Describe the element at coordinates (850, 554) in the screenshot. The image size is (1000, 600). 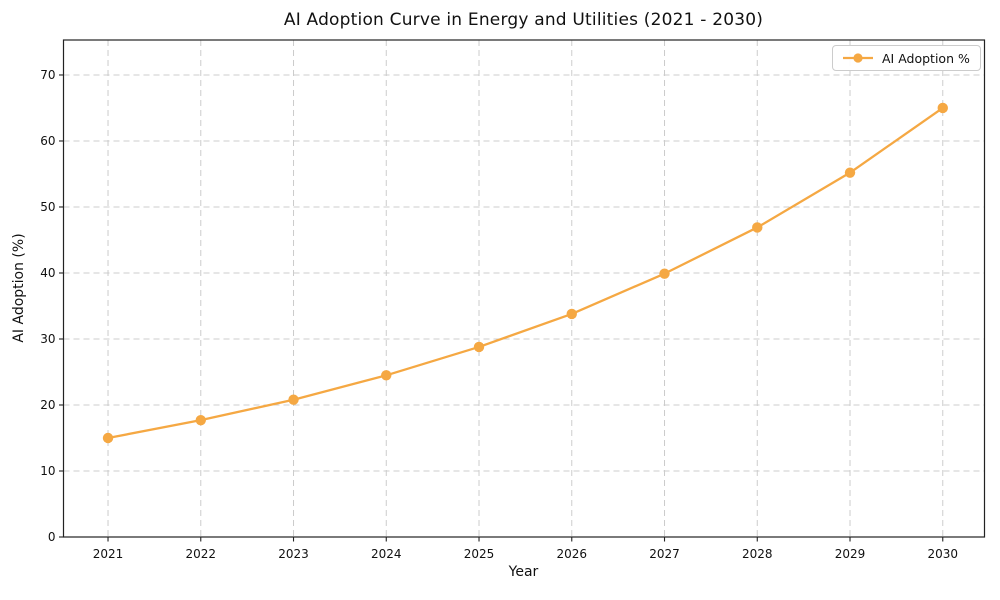
I see `x-tick-label: 2029` at that location.